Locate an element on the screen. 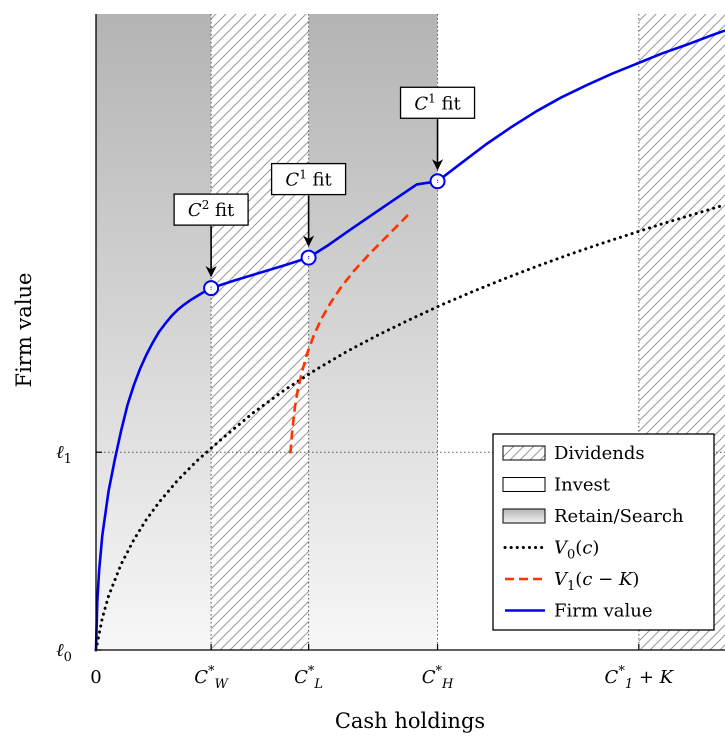  legend-label: Dividends is located at coordinates (599, 453).